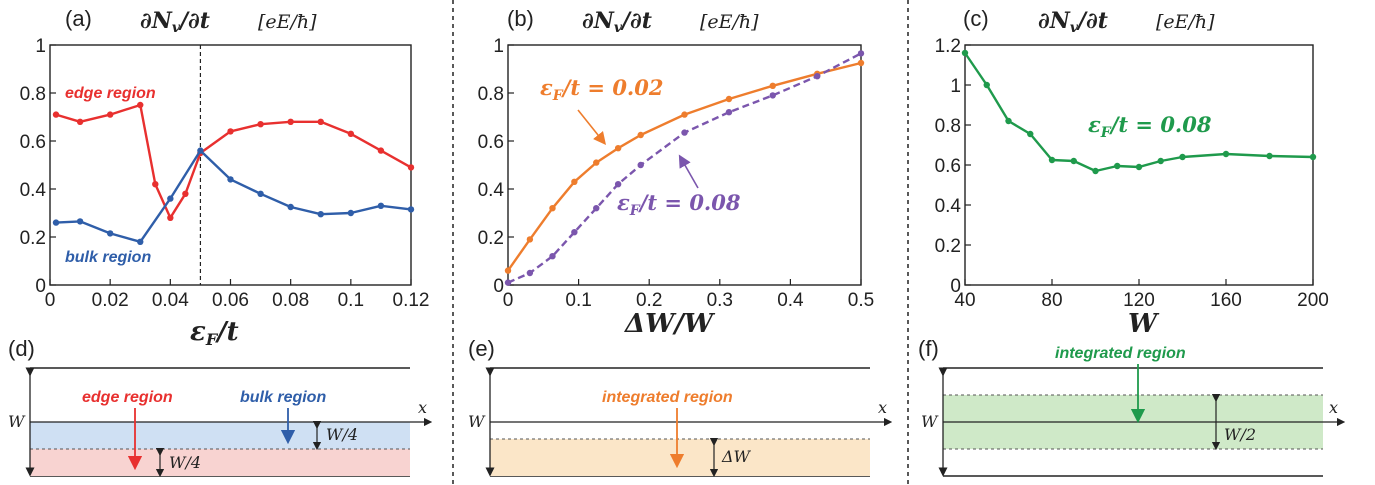 This screenshot has width=1375, height=485. What do you see at coordinates (679, 204) in the screenshot?
I see `purple-series-annotation: εF/t = 0.08` at bounding box center [679, 204].